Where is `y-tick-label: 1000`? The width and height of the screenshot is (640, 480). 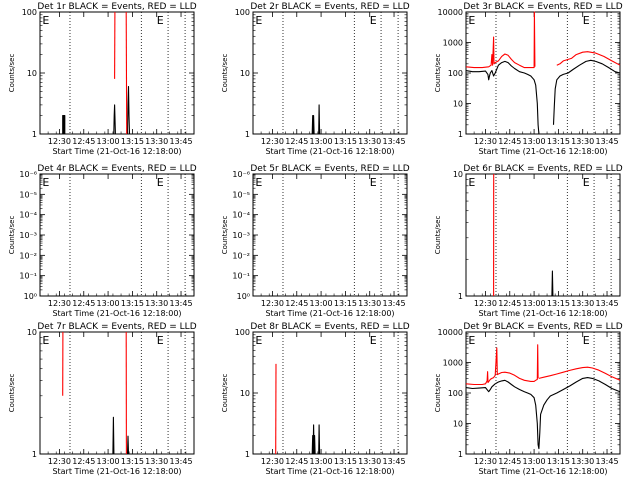
y-tick-label: 1000 is located at coordinates (453, 43).